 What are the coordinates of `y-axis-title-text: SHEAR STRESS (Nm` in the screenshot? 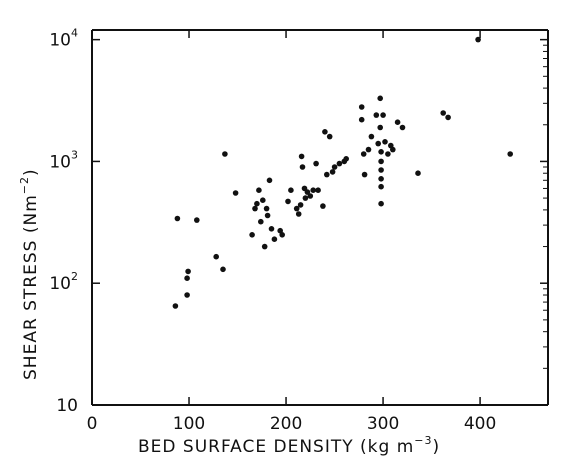 It's located at (31, 287).